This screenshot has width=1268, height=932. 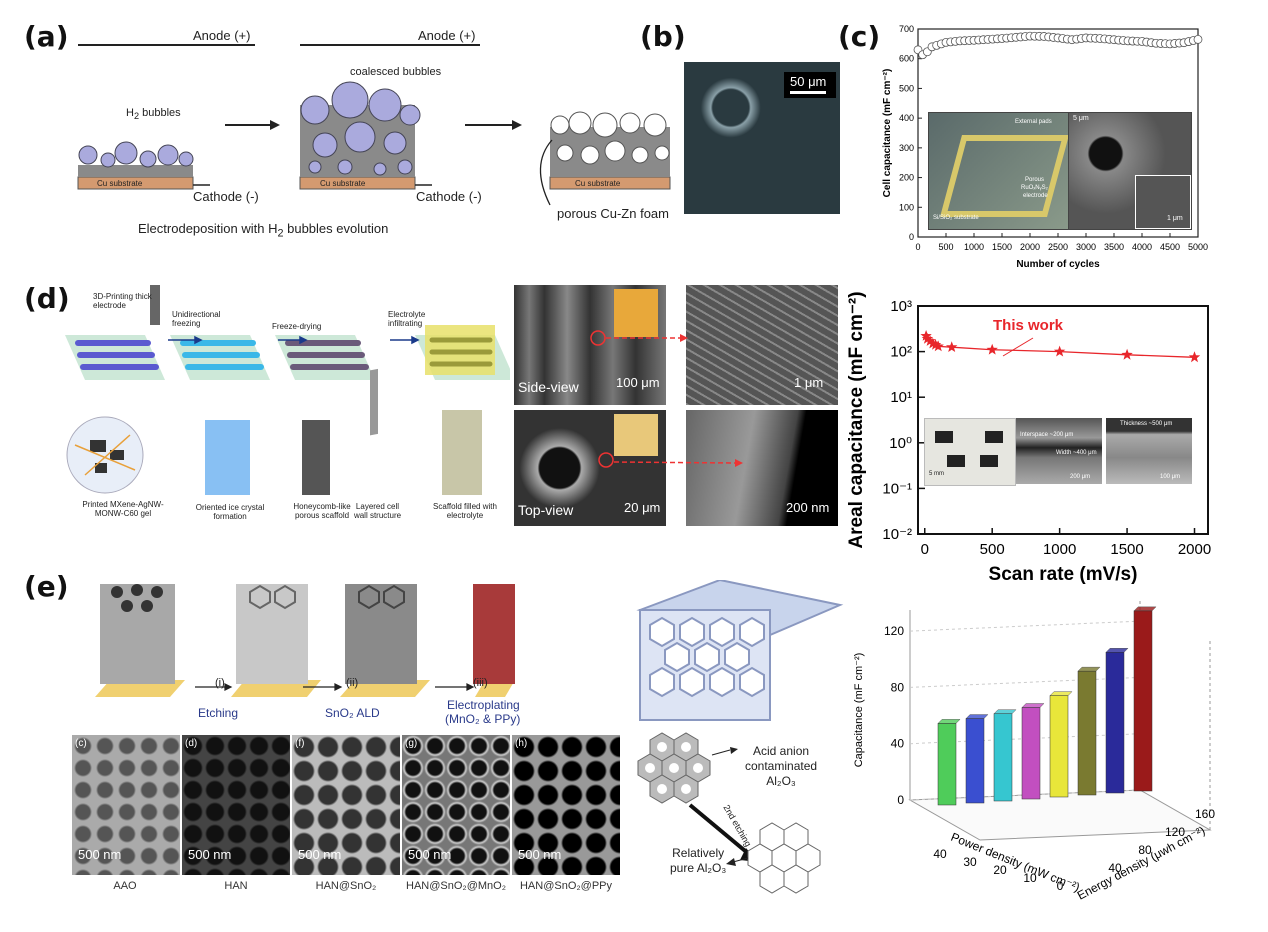 What do you see at coordinates (613, 213) in the screenshot?
I see `foam-label: porous Cu-Zn foam` at bounding box center [613, 213].